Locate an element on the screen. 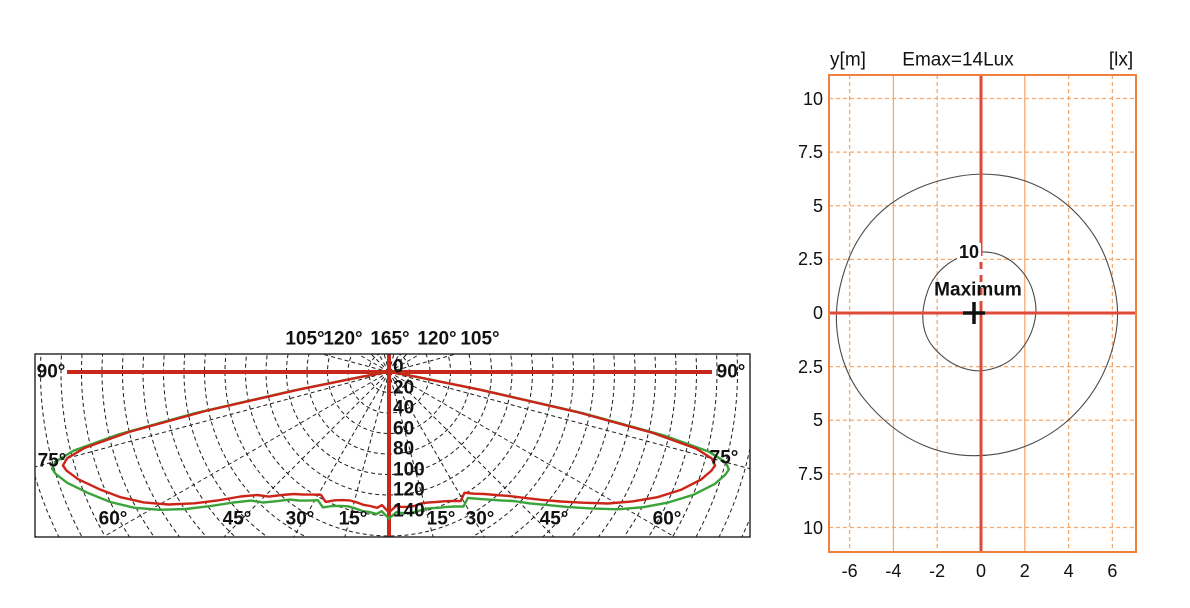 The image size is (1190, 608). polar-top-angle-label: 165° is located at coordinates (390, 339).